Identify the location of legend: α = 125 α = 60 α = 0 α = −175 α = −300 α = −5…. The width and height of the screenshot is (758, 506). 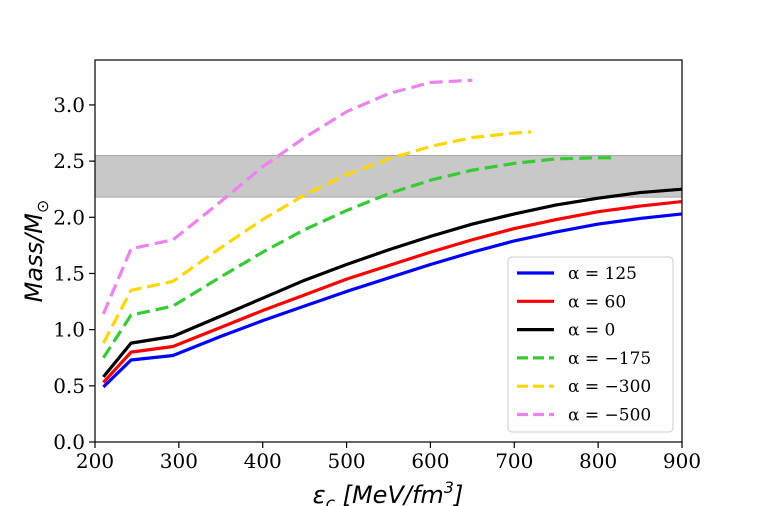
(590, 344).